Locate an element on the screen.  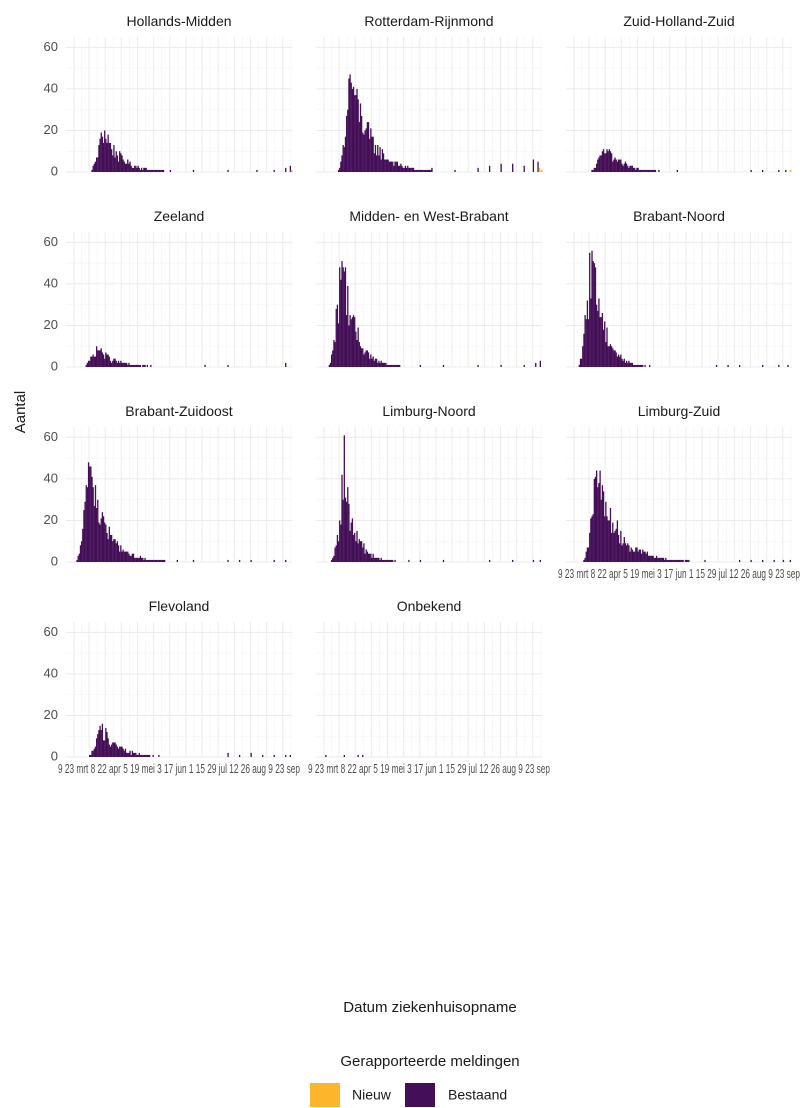
facet-panel-2: Zuid-Holland-Zuid is located at coordinates (679, 93).